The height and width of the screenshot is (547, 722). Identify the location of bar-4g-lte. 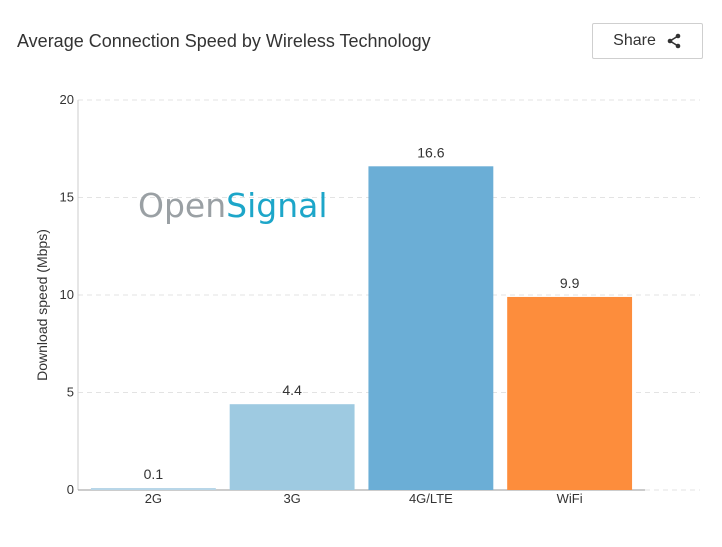
(431, 328).